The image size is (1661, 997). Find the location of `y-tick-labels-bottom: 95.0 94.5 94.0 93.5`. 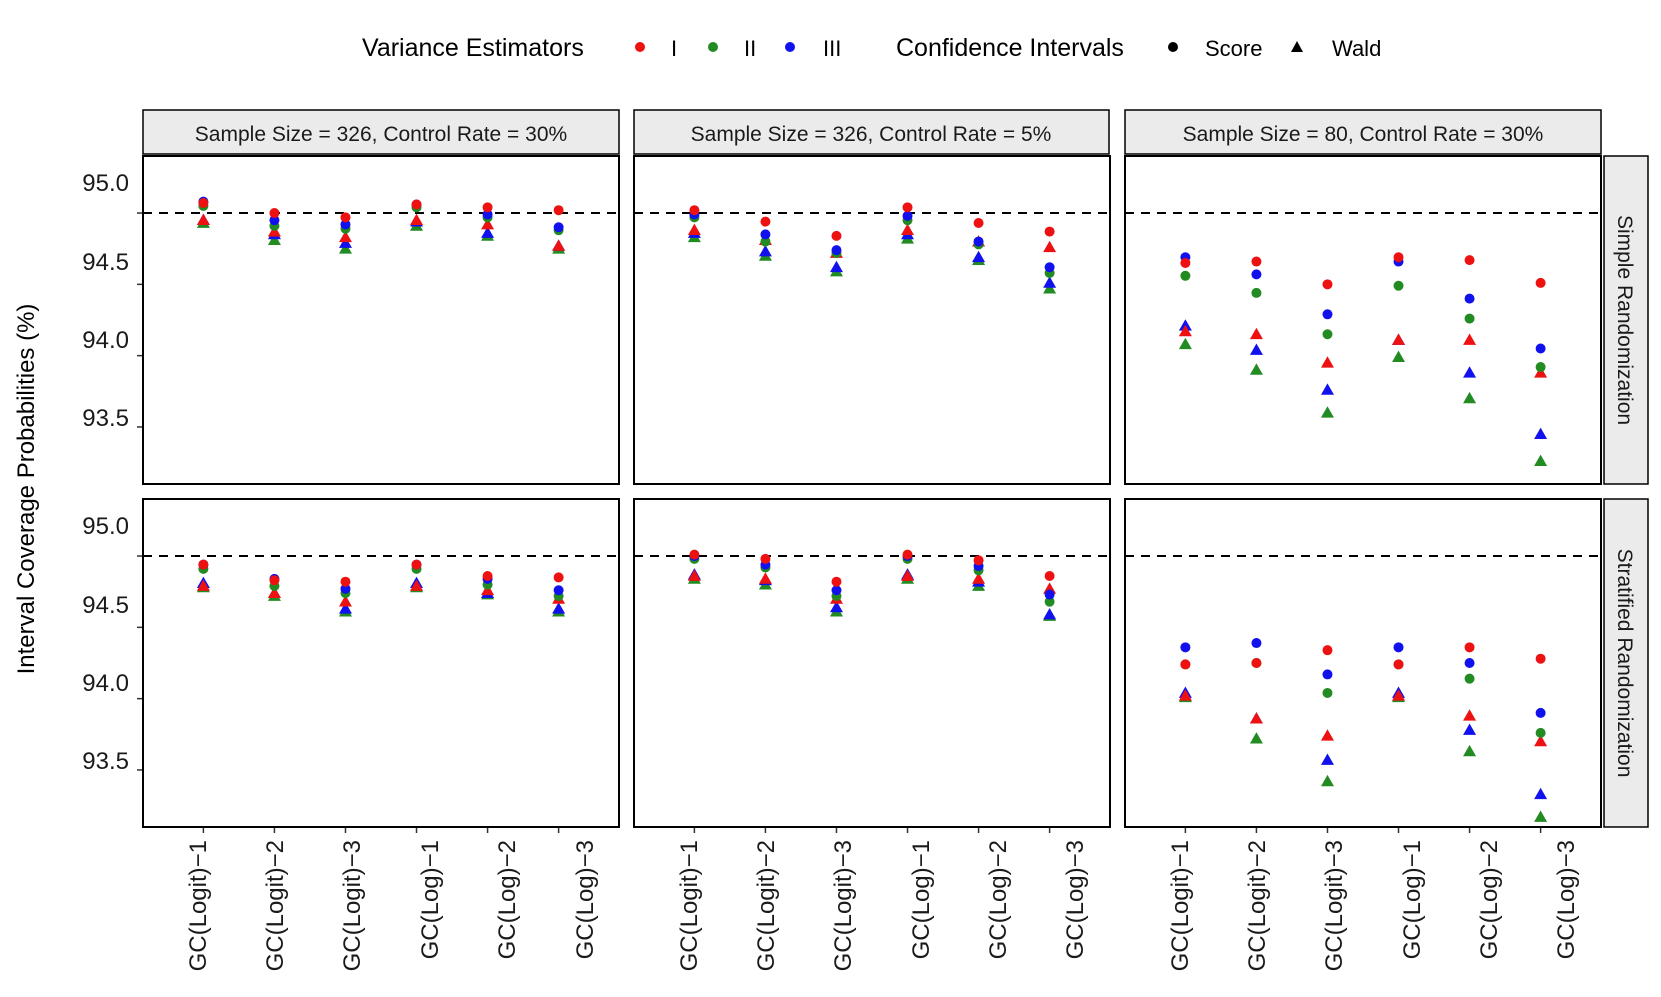

y-tick-labels-bottom: 95.0 94.5 94.0 93.5 is located at coordinates (105, 644).